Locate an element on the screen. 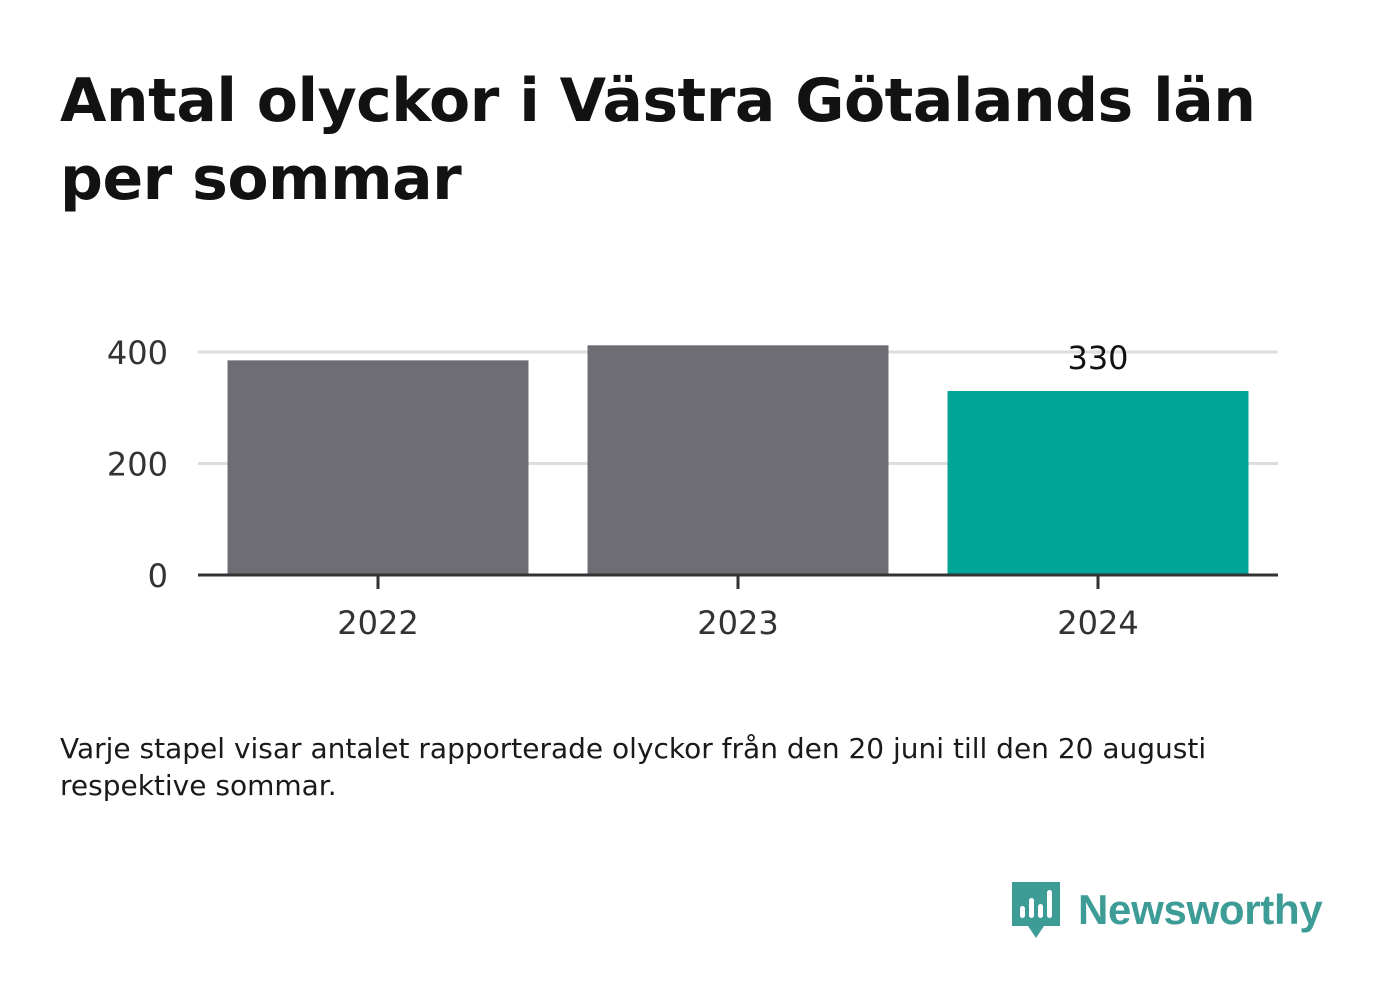 The height and width of the screenshot is (999, 1382). x-axis is located at coordinates (738, 581).